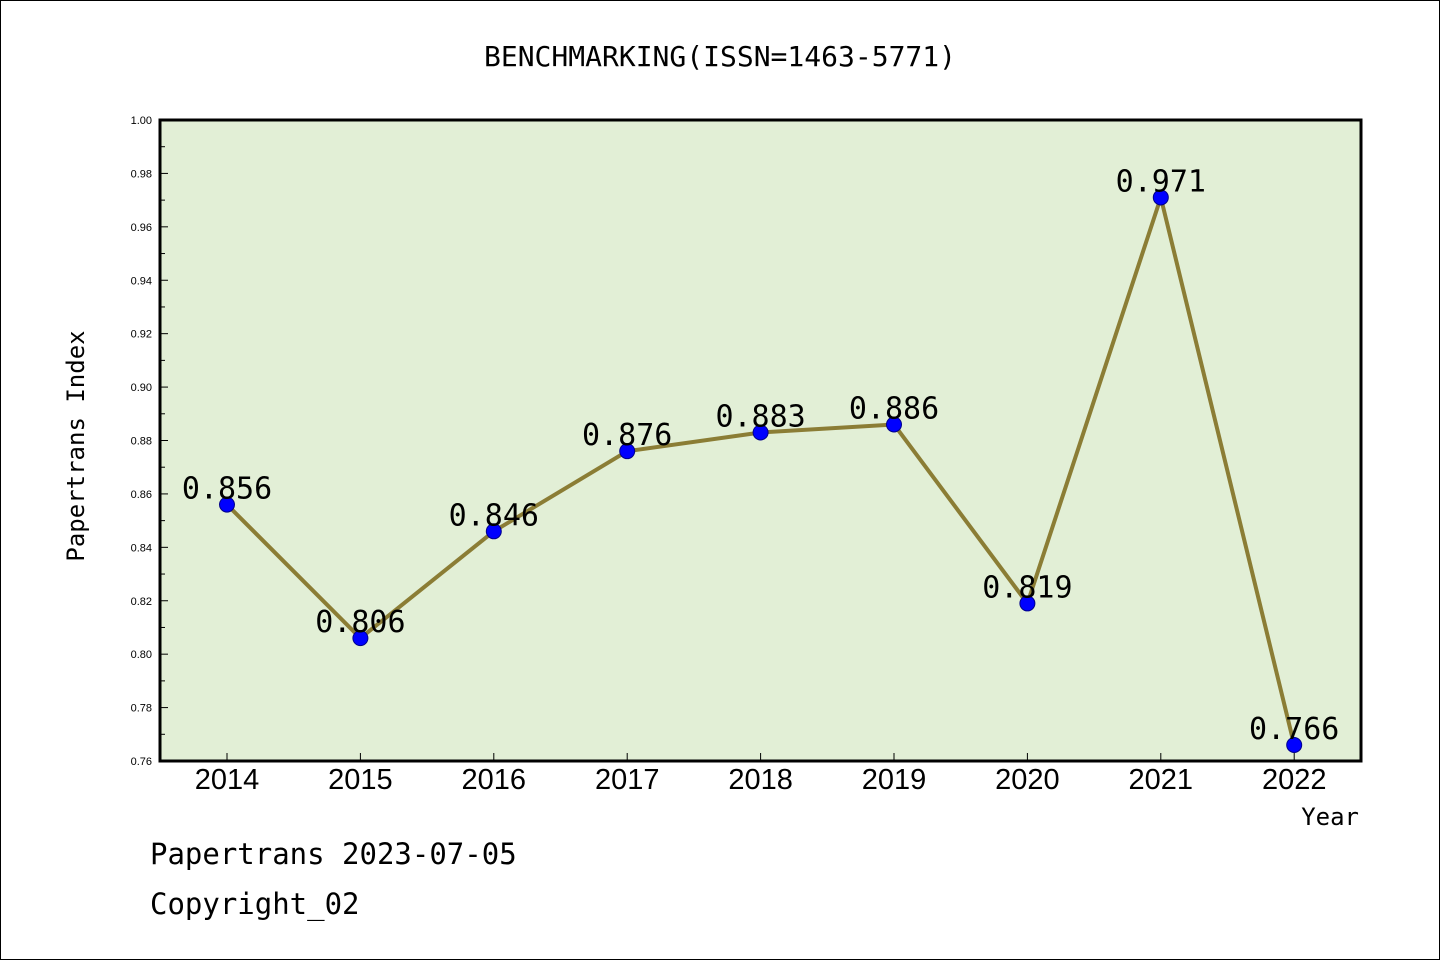 The height and width of the screenshot is (960, 1440). Describe the element at coordinates (227, 489) in the screenshot. I see `data-label: 0.856` at that location.